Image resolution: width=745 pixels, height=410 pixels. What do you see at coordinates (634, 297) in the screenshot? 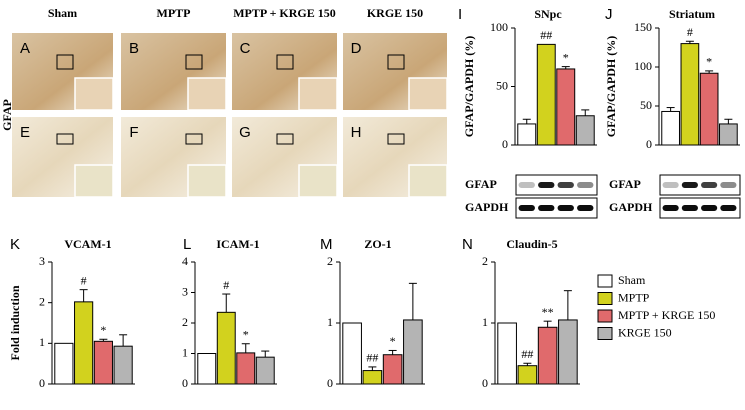
I see `legend-label: MPTP` at bounding box center [634, 297].